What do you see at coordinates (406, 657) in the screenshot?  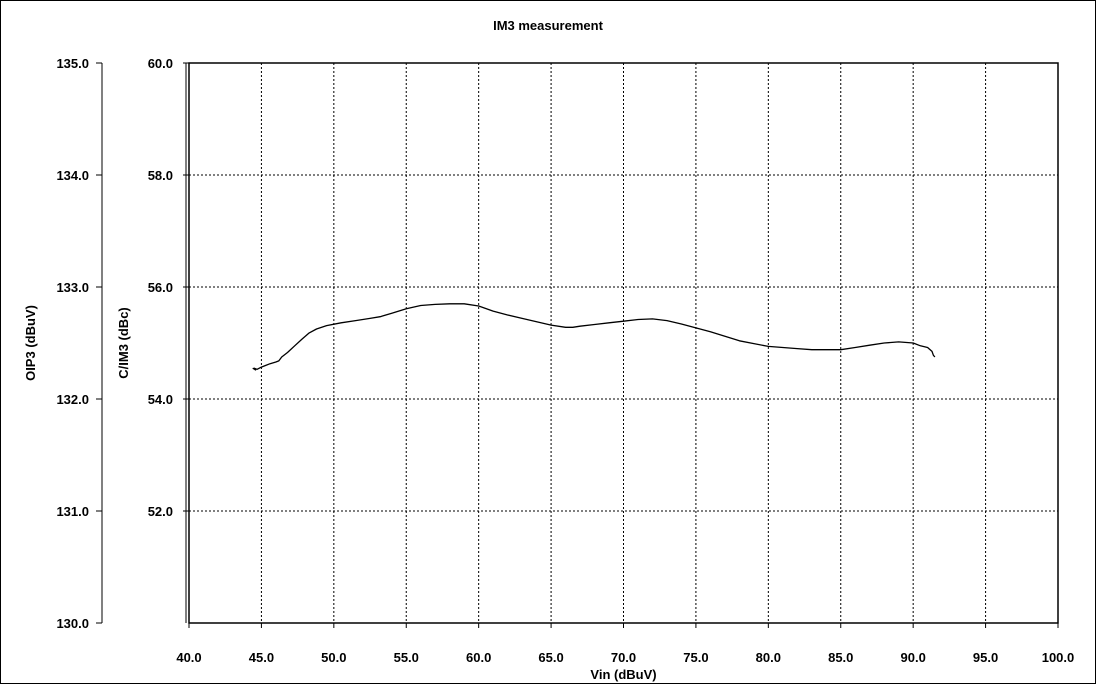 I see `x-tick-label: 55.0` at bounding box center [406, 657].